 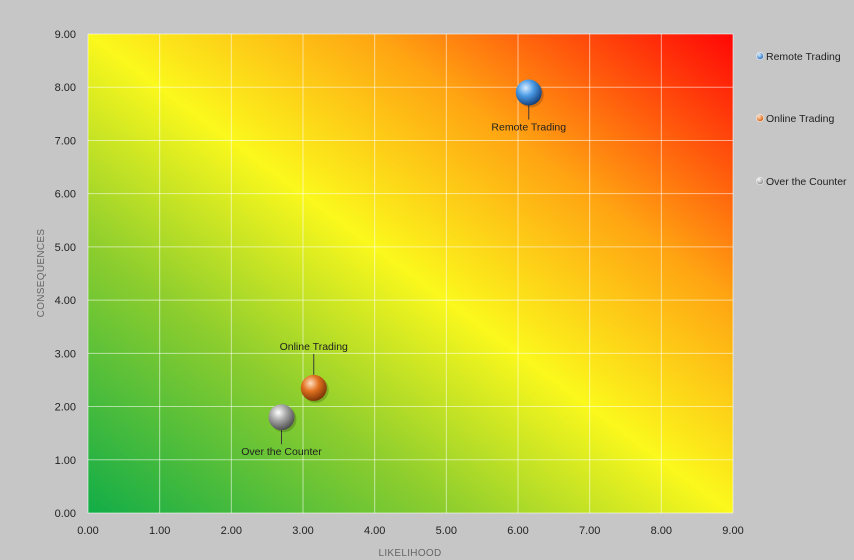 What do you see at coordinates (374, 531) in the screenshot?
I see `x-tick-label: 4.00` at bounding box center [374, 531].